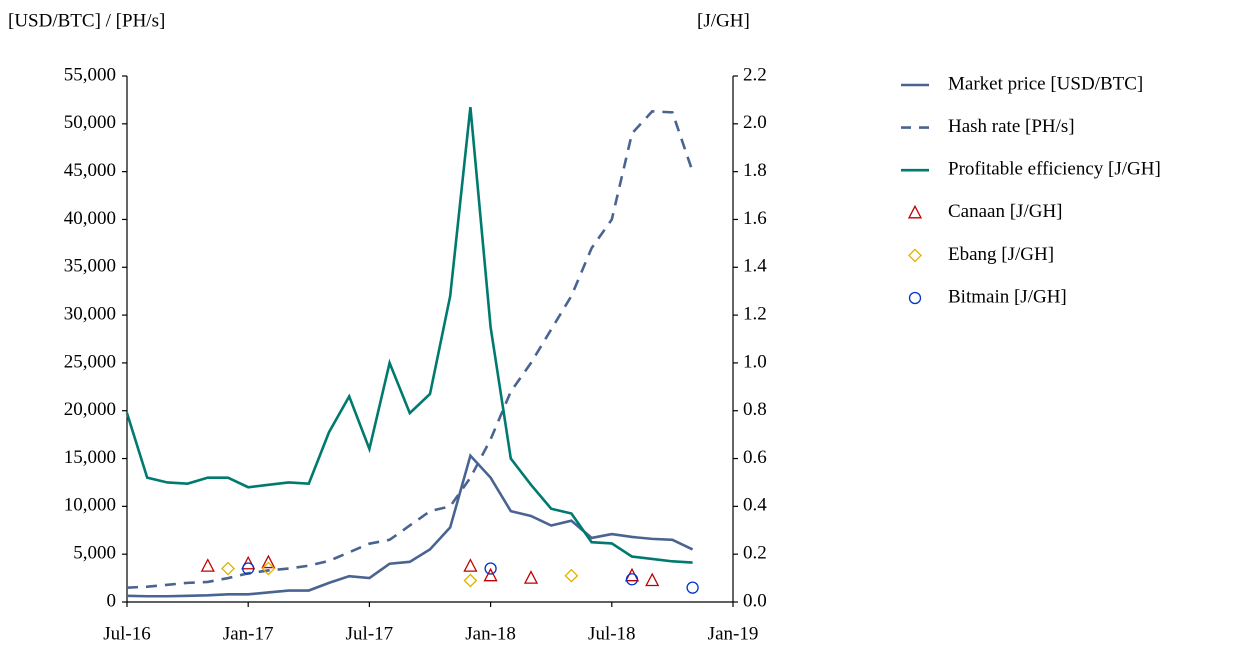 This screenshot has width=1239, height=647. I want to click on y-tick-label: 35,000, so click(90, 266).